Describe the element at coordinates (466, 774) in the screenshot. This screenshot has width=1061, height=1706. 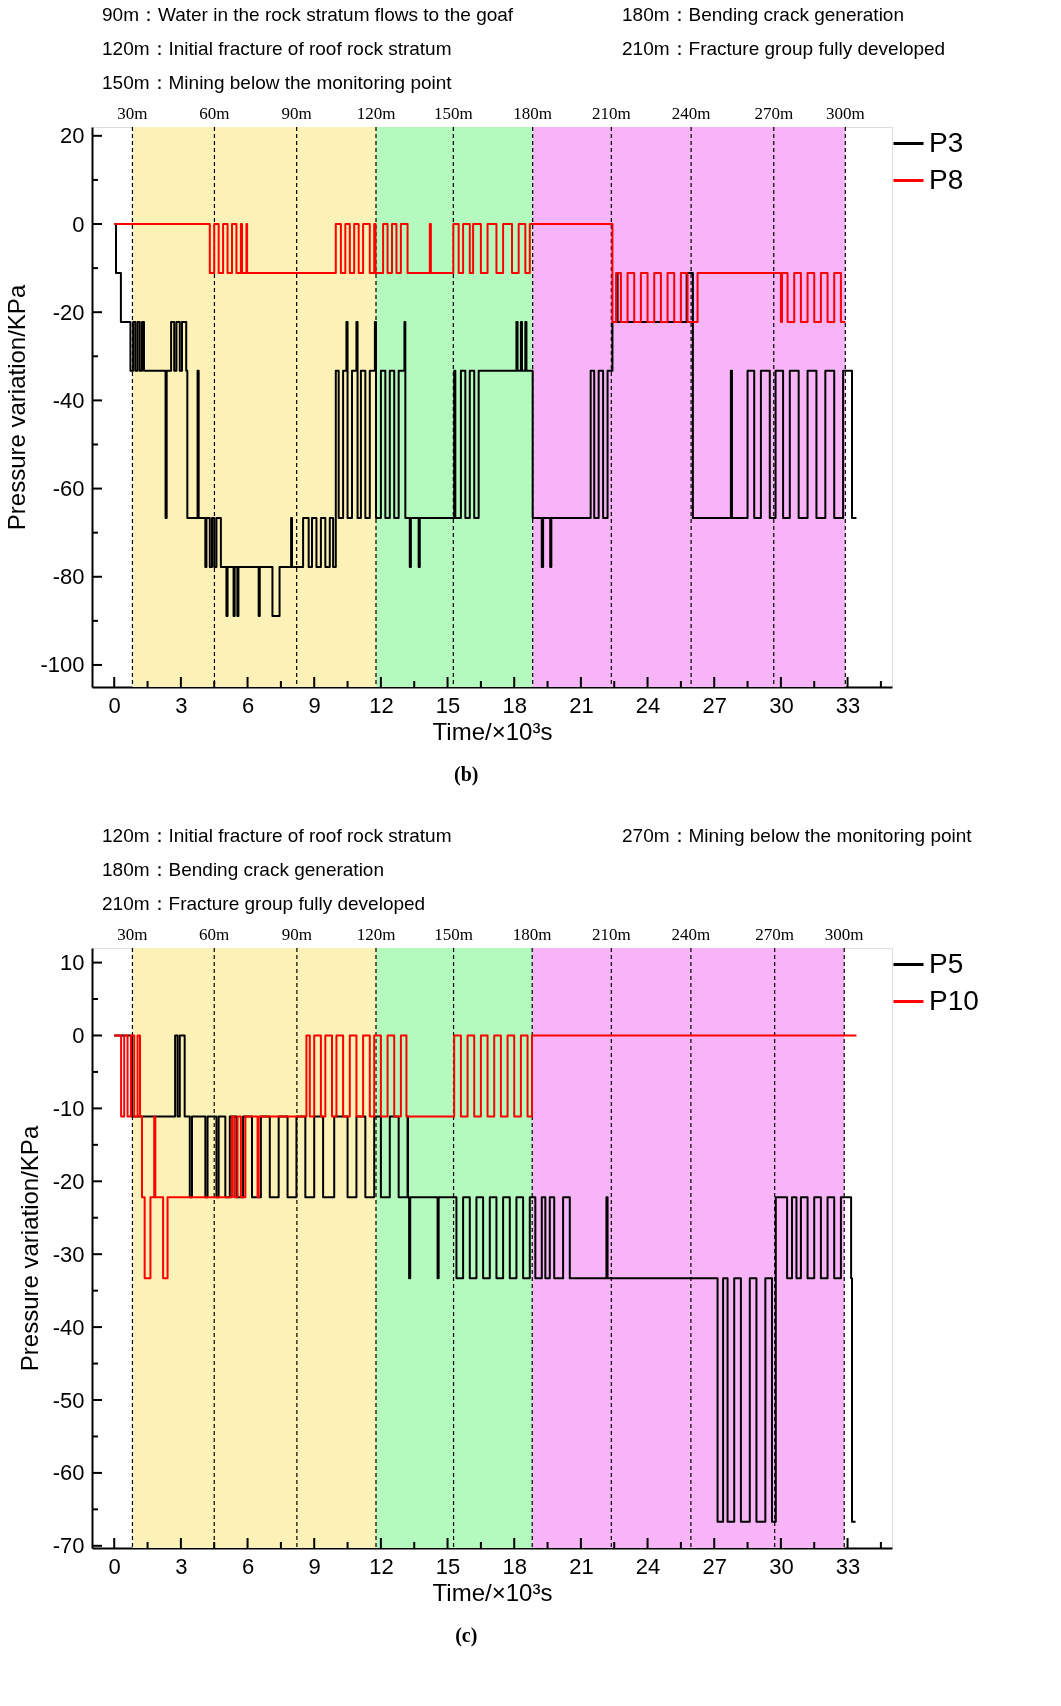
I see `text: (b)` at that location.